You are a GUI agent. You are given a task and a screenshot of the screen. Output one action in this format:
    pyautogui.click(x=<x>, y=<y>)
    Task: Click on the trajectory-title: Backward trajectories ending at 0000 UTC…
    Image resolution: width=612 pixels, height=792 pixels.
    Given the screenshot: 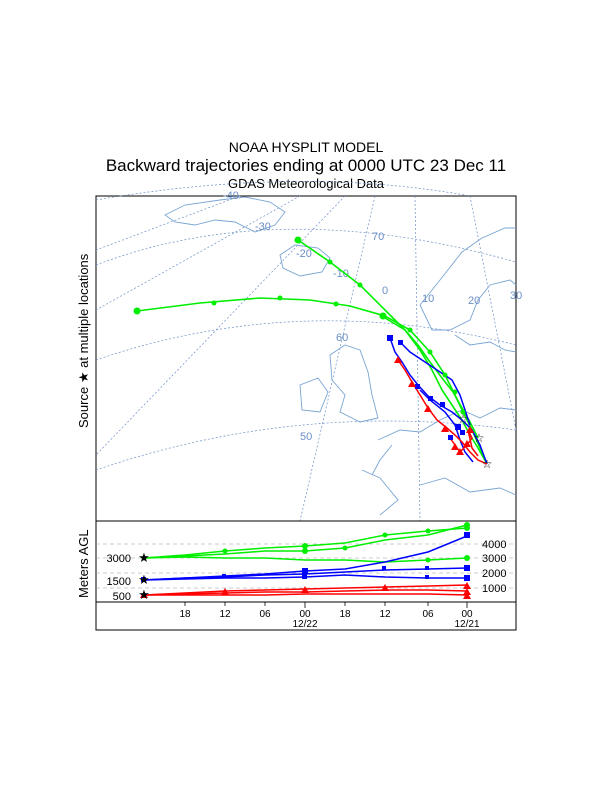 What is the action you would take?
    pyautogui.click(x=306, y=165)
    